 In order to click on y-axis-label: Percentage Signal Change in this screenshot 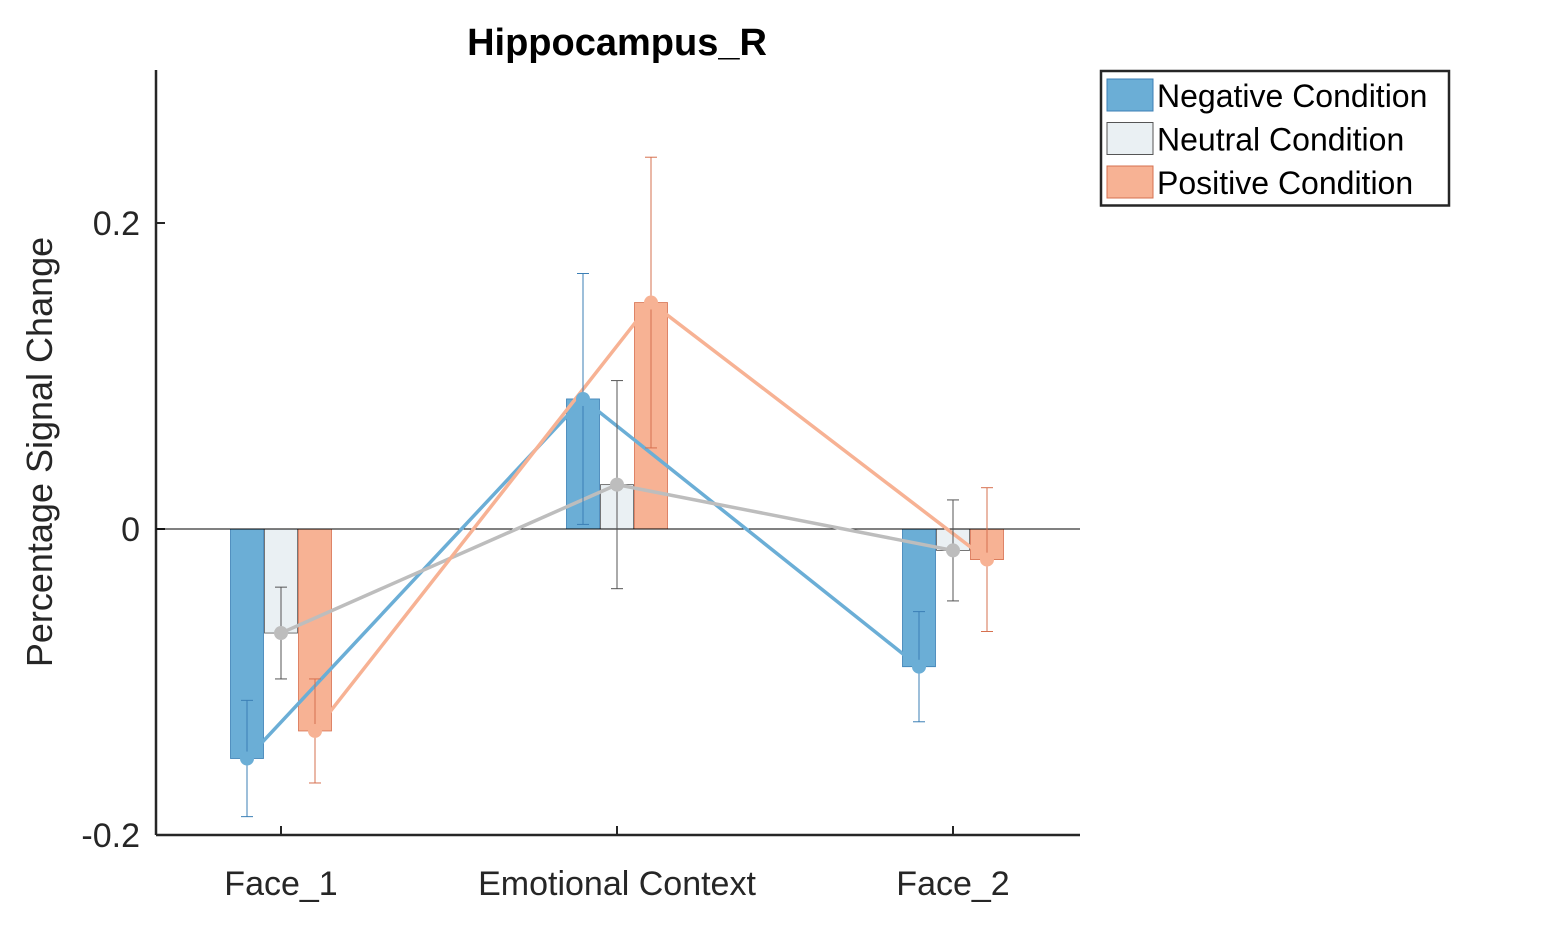, I will do `click(39, 452)`.